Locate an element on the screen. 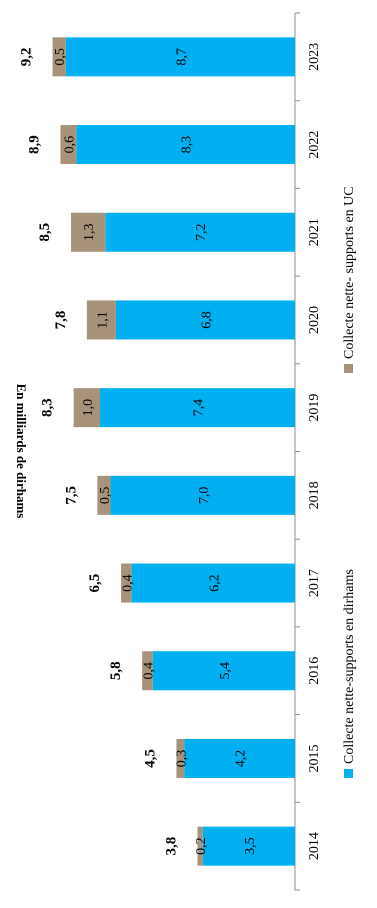  category-tick-label: 2021 is located at coordinates (314, 232).